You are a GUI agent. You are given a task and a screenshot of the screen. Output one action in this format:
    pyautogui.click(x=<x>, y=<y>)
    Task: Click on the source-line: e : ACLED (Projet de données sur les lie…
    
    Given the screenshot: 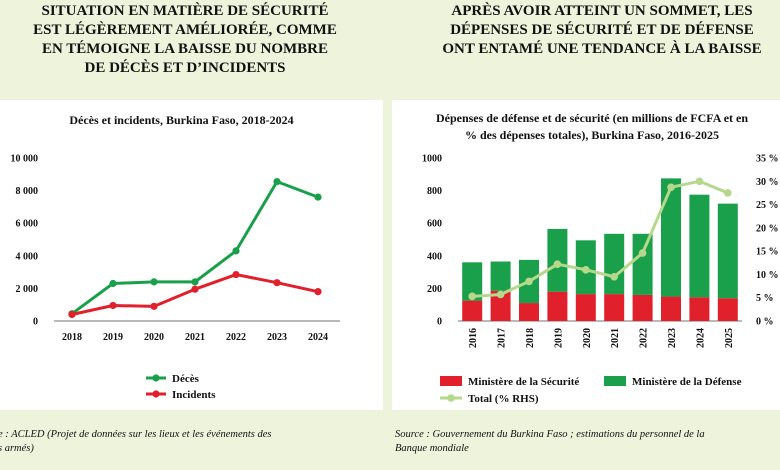 What is the action you would take?
    pyautogui.click(x=136, y=434)
    